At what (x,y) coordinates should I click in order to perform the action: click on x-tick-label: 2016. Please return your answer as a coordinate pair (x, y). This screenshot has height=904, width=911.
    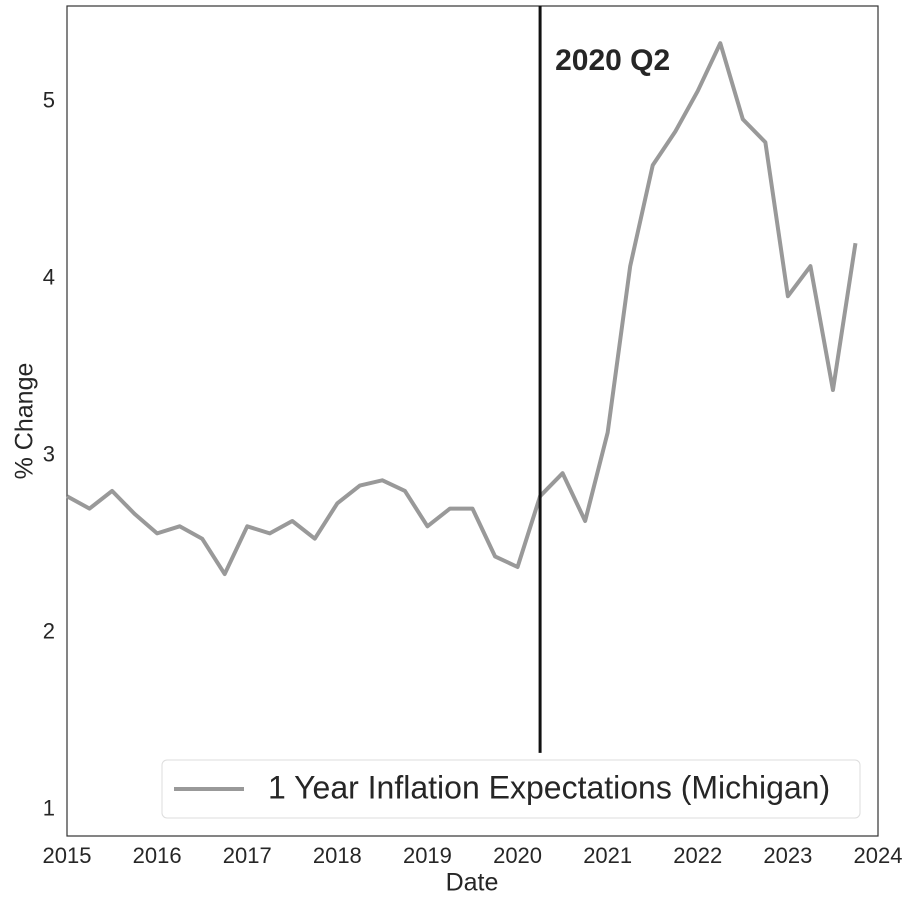
    Looking at the image, I should click on (157, 855).